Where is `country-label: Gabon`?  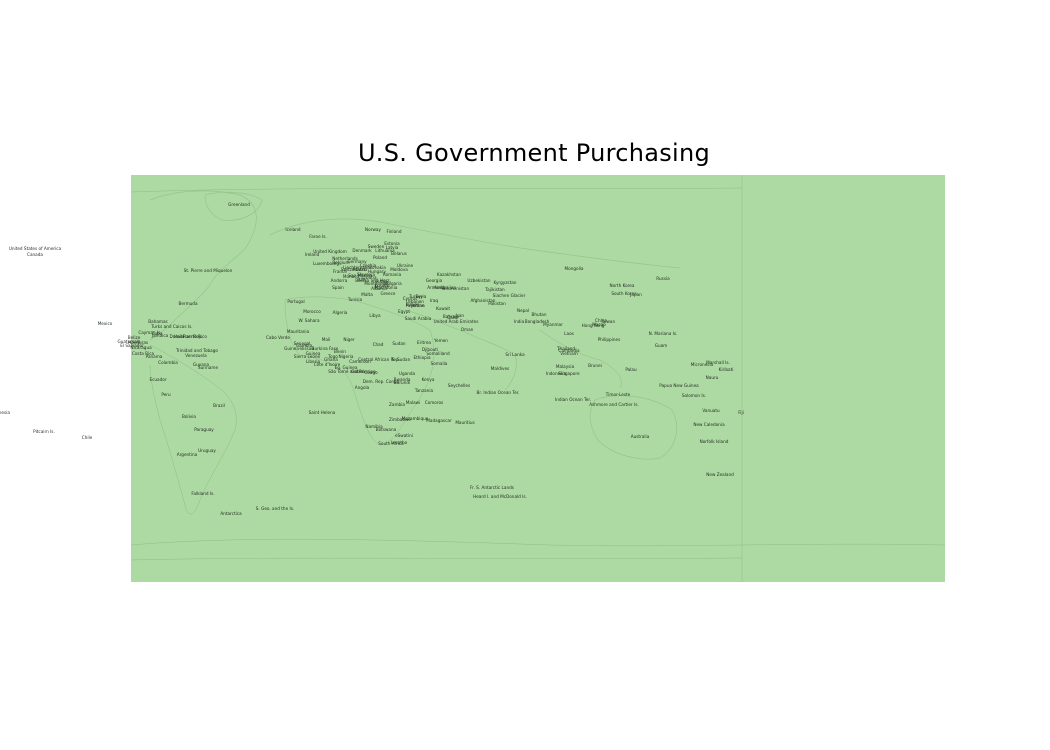 country-label: Gabon is located at coordinates (358, 371).